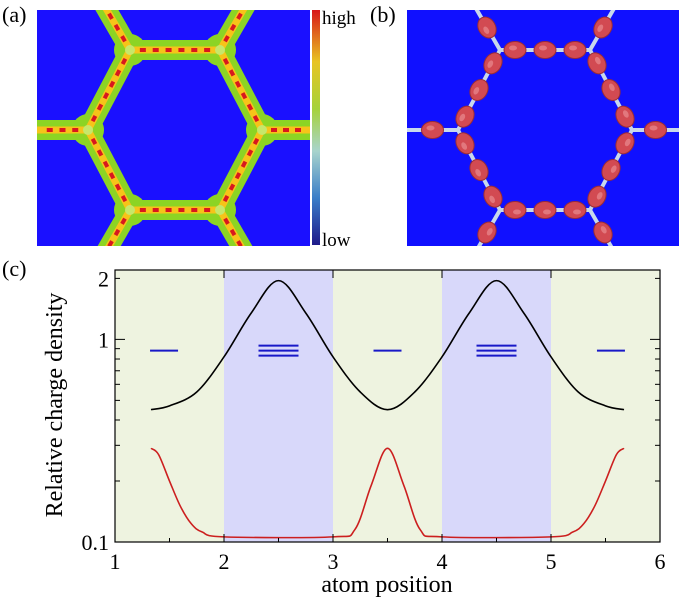 This screenshot has height=602, width=682. Describe the element at coordinates (386, 585) in the screenshot. I see `x-axis-label: atom position` at that location.